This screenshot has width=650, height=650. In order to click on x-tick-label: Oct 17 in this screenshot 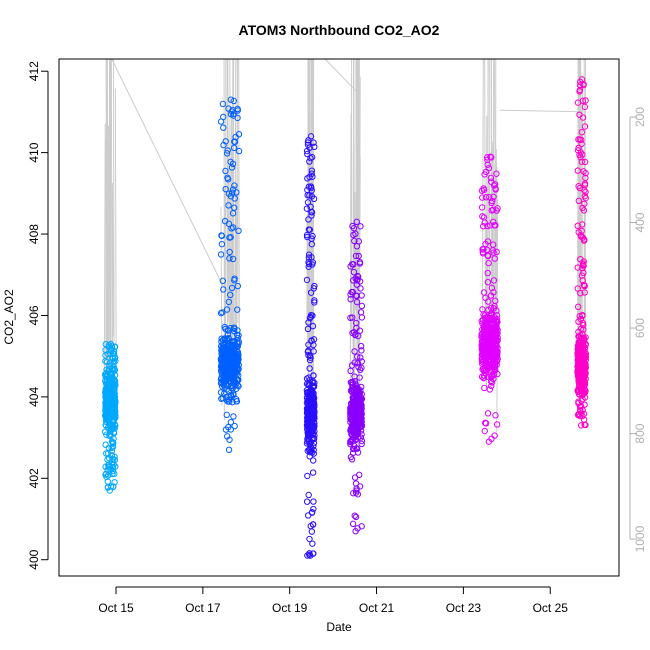, I will do `click(203, 608)`.